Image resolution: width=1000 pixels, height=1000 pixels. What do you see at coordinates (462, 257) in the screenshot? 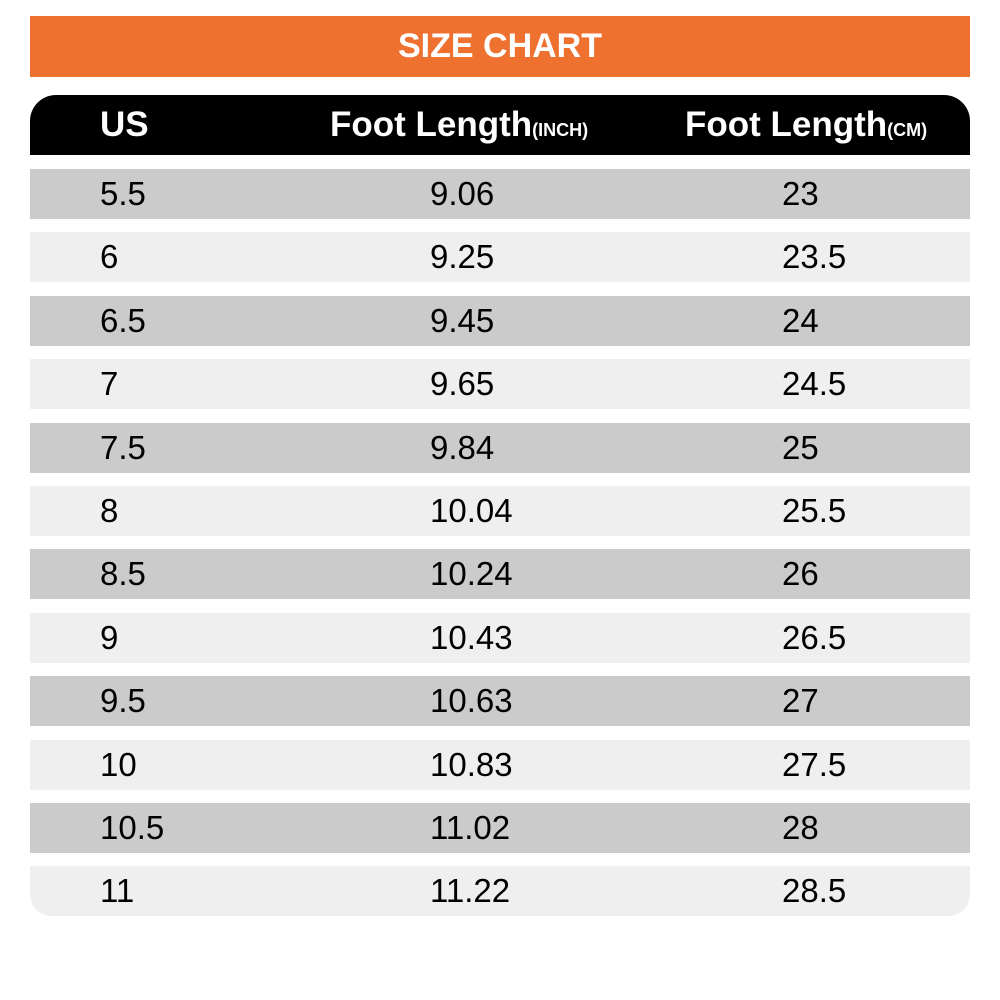
I see `table-cell: 9.25` at bounding box center [462, 257].